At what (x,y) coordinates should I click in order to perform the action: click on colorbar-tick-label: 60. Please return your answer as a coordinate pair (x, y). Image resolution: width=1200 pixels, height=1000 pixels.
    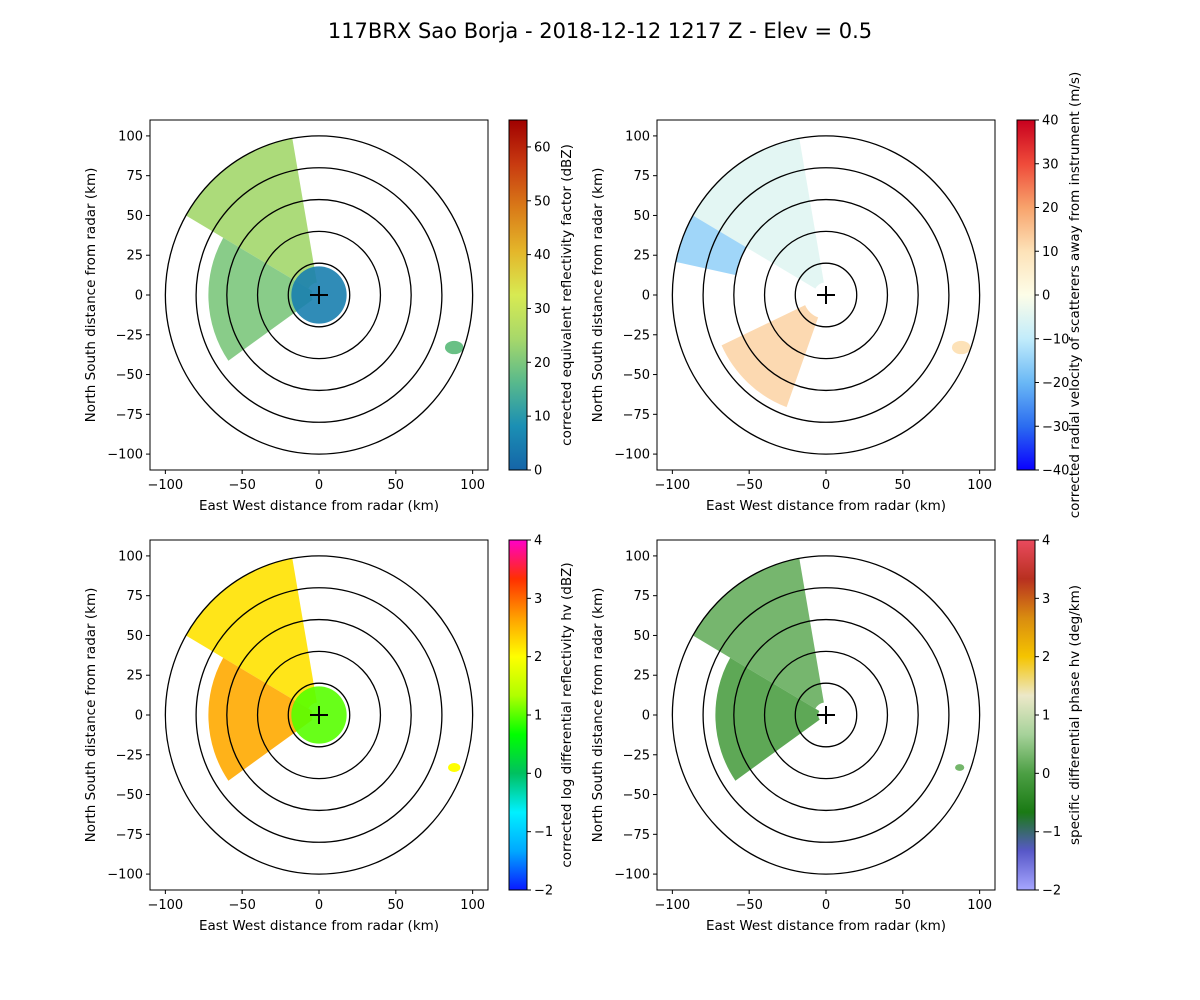
    Looking at the image, I should click on (542, 147).